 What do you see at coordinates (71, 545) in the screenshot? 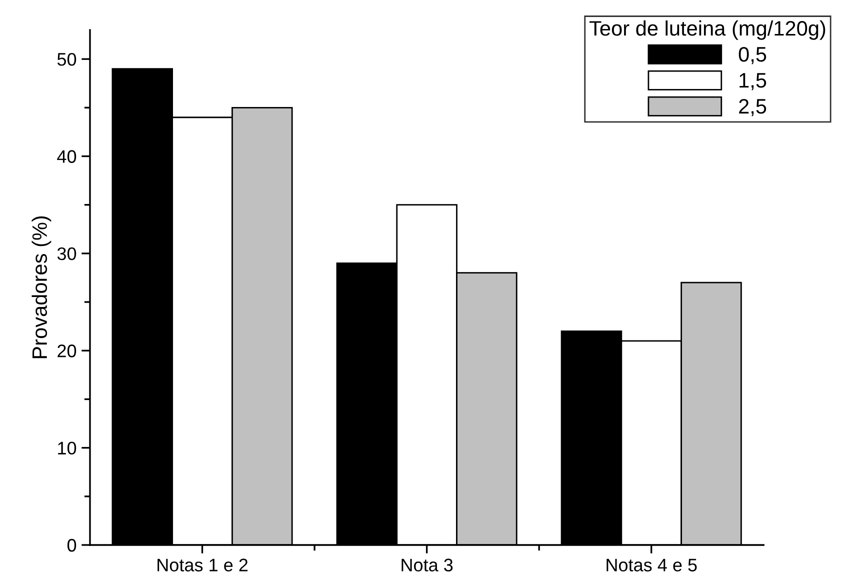
I see `y-tick-label: 0` at bounding box center [71, 545].